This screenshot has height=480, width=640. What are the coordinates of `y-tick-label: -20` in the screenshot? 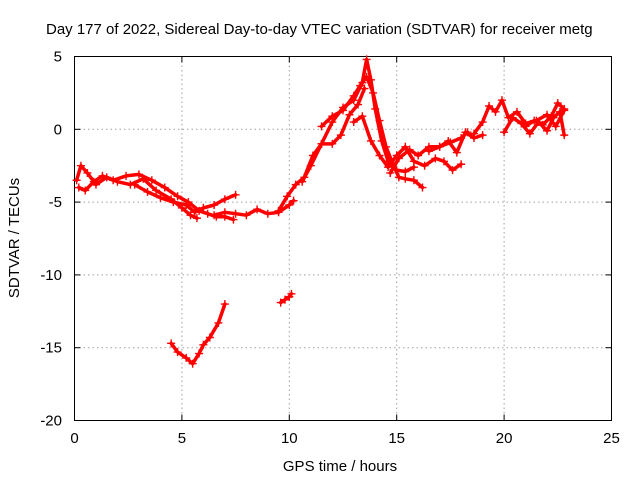 It's located at (51, 421).